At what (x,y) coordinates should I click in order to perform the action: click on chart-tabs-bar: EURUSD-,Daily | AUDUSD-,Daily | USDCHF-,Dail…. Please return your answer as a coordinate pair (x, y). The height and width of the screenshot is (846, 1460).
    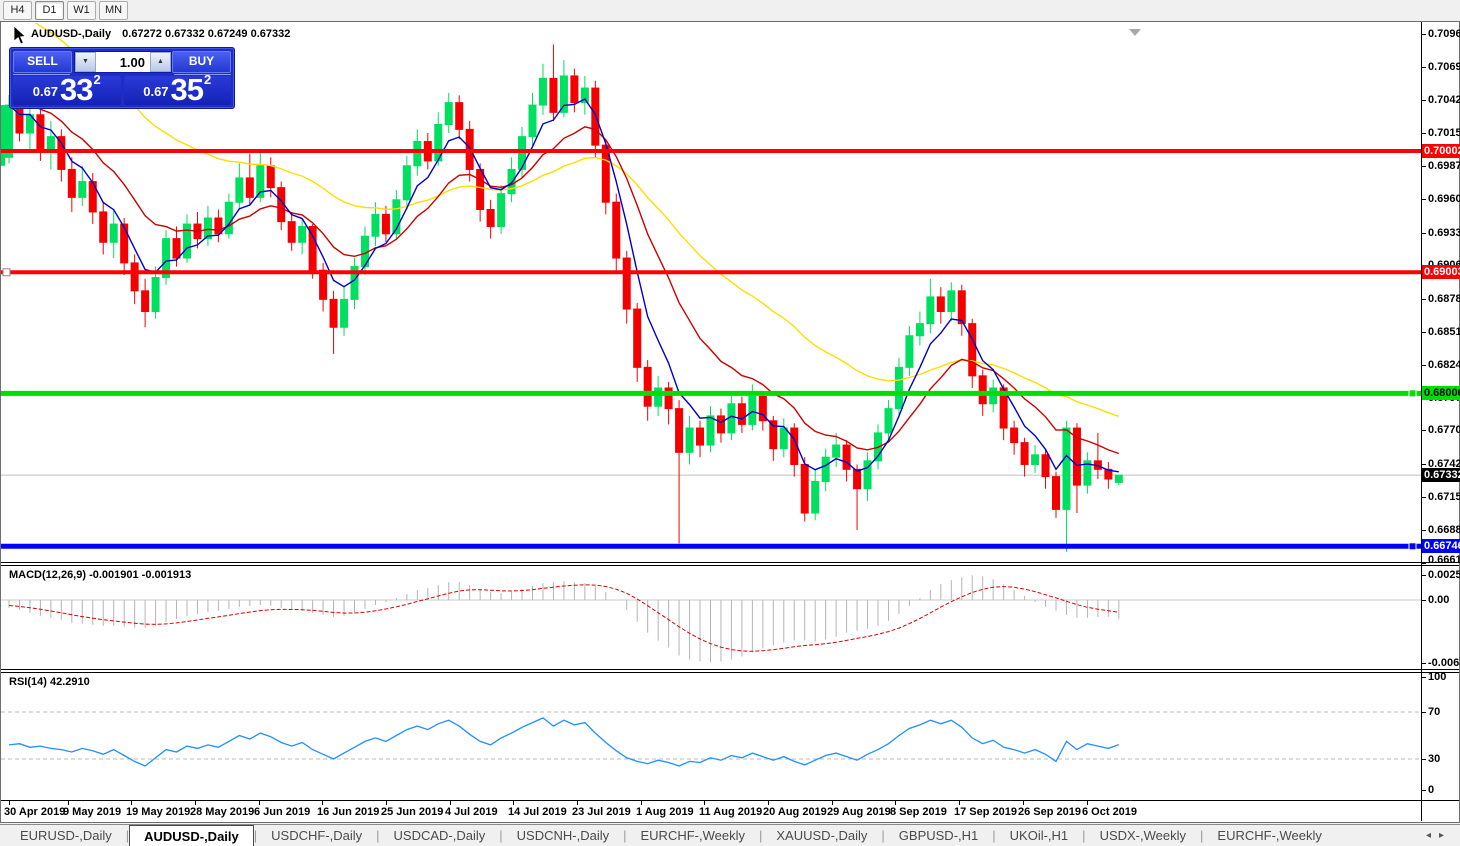
    Looking at the image, I should click on (730, 835).